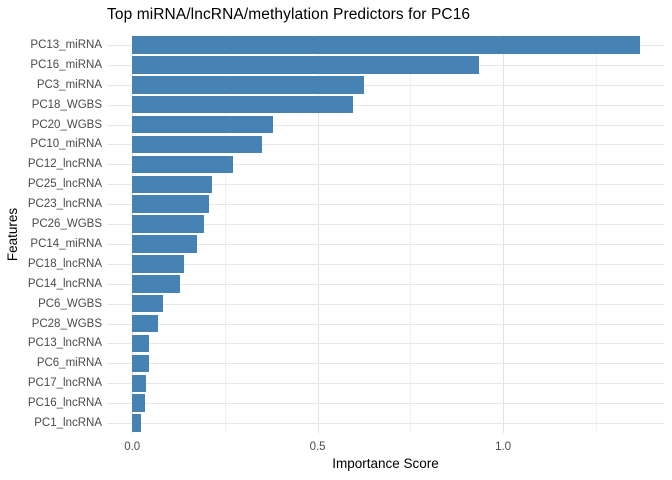 The image size is (672, 480). I want to click on y-tick-label: PC25_lncRNA, so click(64, 184).